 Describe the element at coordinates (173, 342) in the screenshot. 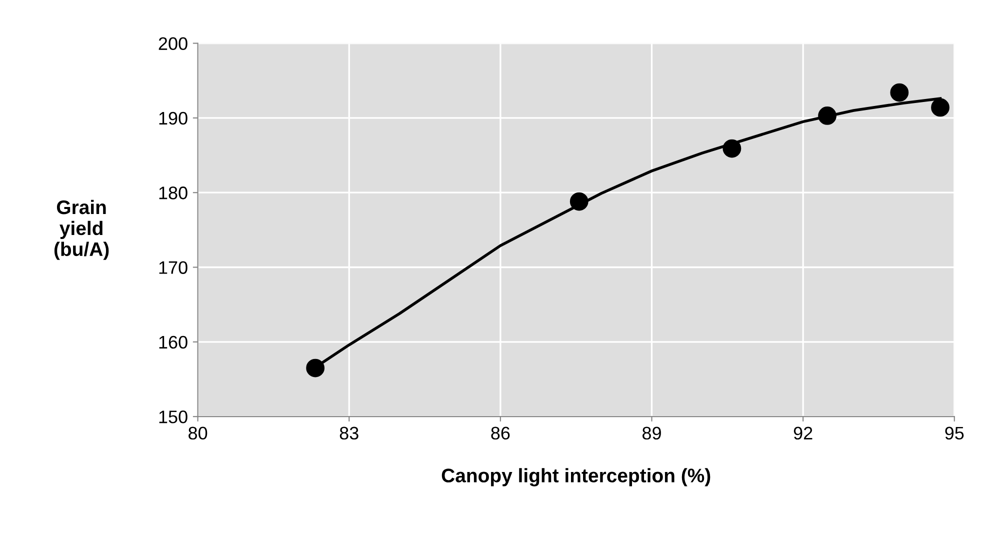

I see `y-tick-label: 160` at that location.